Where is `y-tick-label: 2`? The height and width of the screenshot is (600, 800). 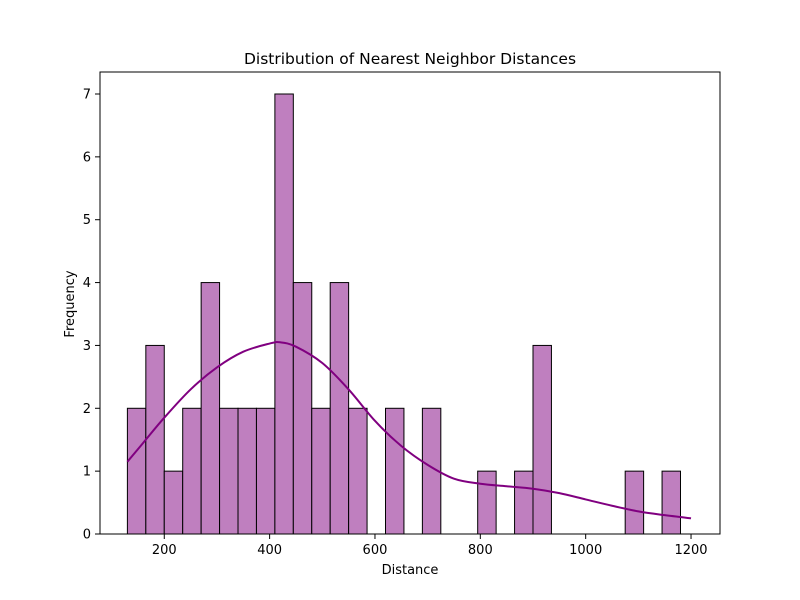 y-tick-label: 2 is located at coordinates (87, 409).